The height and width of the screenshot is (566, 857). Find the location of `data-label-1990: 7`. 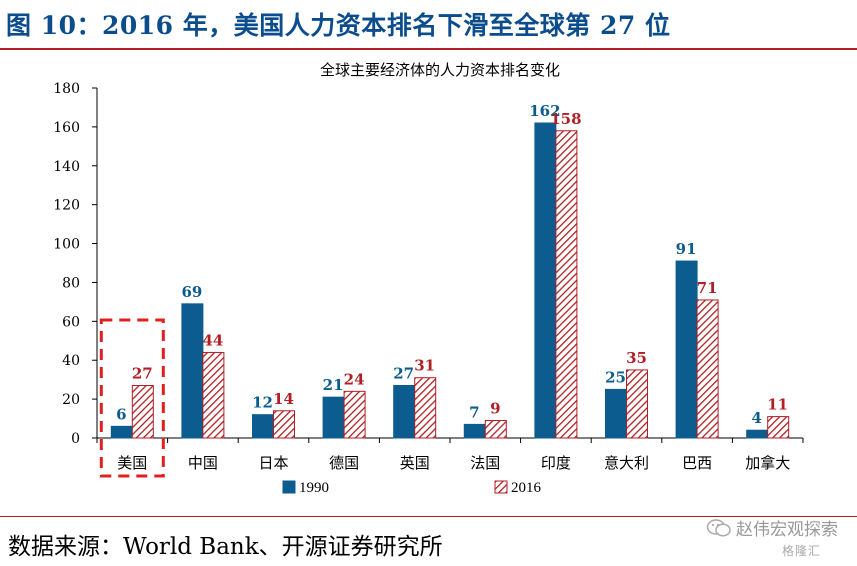

data-label-1990: 7 is located at coordinates (474, 412).